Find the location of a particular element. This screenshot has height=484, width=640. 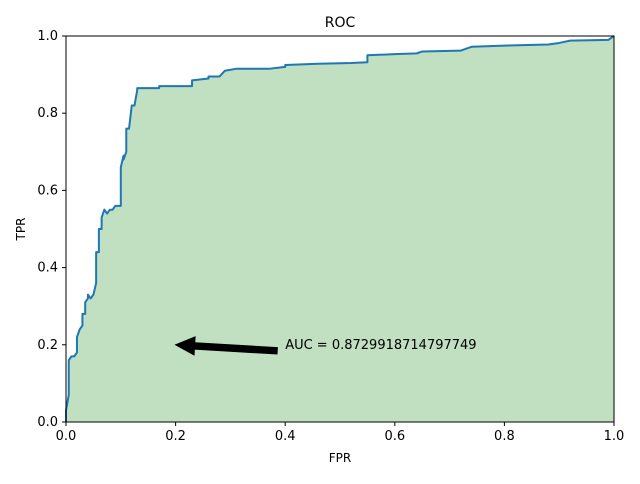

x-tick-label: 0.2 is located at coordinates (175, 436).